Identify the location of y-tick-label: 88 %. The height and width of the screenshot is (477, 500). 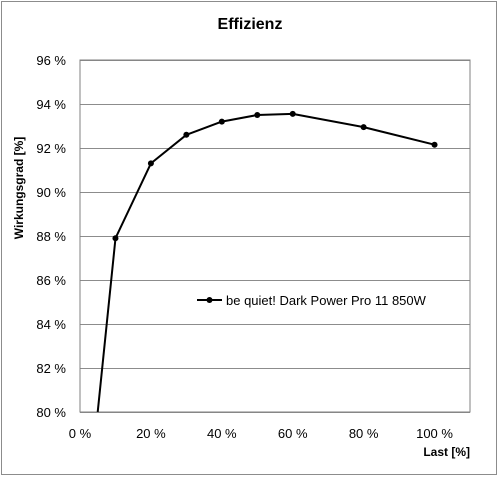
(51, 236).